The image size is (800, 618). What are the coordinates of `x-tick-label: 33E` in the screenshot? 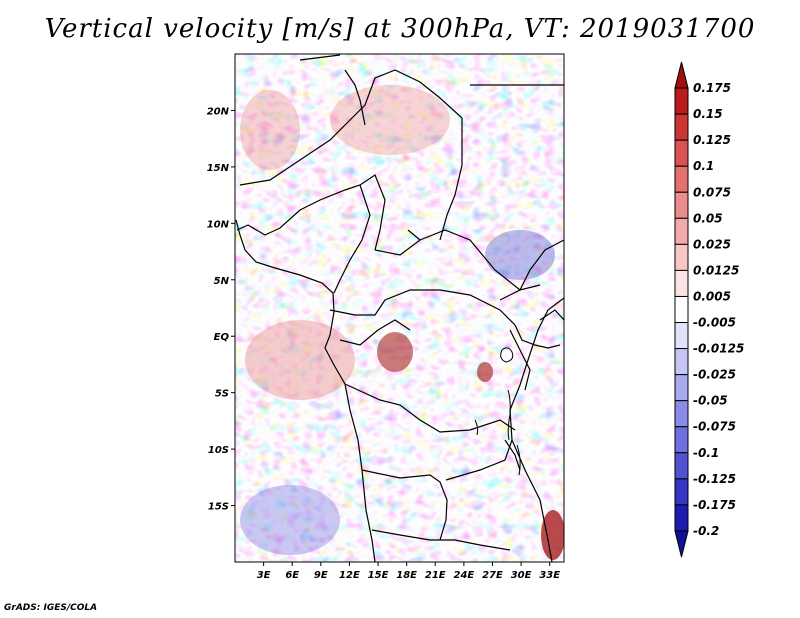 It's located at (549, 575).